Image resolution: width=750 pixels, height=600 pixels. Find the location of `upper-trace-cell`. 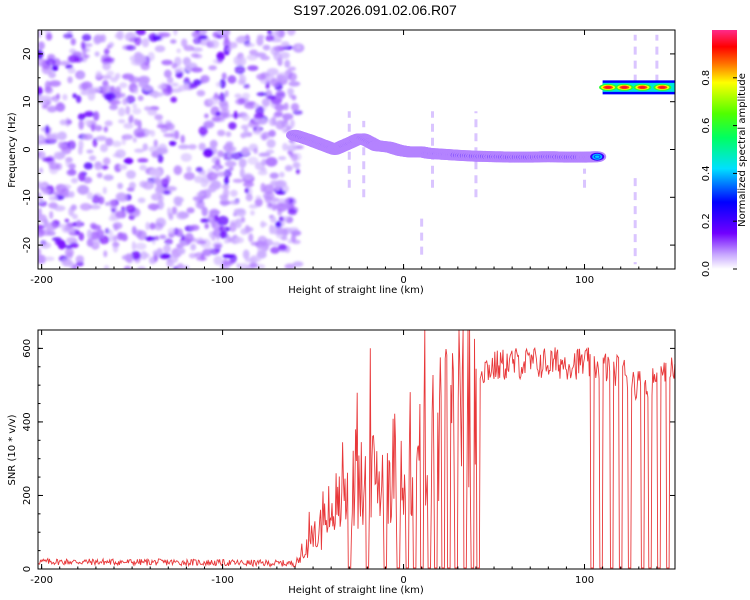

upper-trace-cell is located at coordinates (608, 87).